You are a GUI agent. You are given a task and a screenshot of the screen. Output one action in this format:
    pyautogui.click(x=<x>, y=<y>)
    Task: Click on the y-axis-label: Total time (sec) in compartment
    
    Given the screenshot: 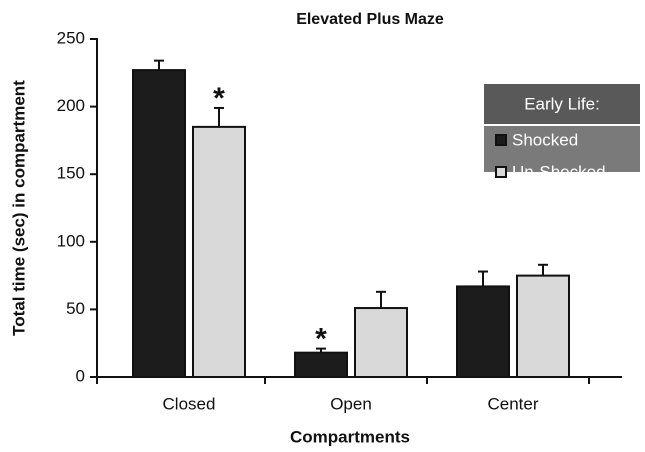 What is the action you would take?
    pyautogui.click(x=18, y=208)
    